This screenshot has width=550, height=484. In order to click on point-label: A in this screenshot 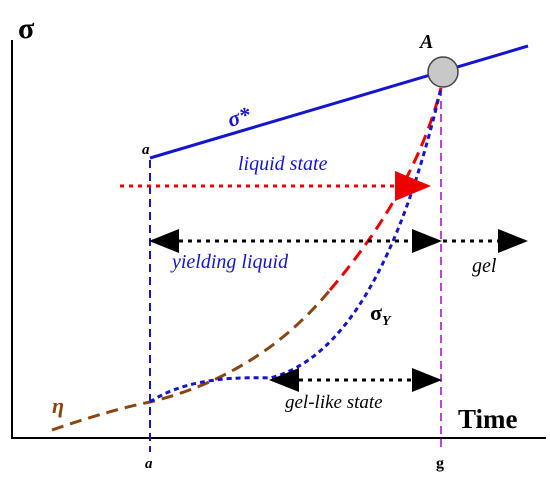, I will do `click(425, 42)`.